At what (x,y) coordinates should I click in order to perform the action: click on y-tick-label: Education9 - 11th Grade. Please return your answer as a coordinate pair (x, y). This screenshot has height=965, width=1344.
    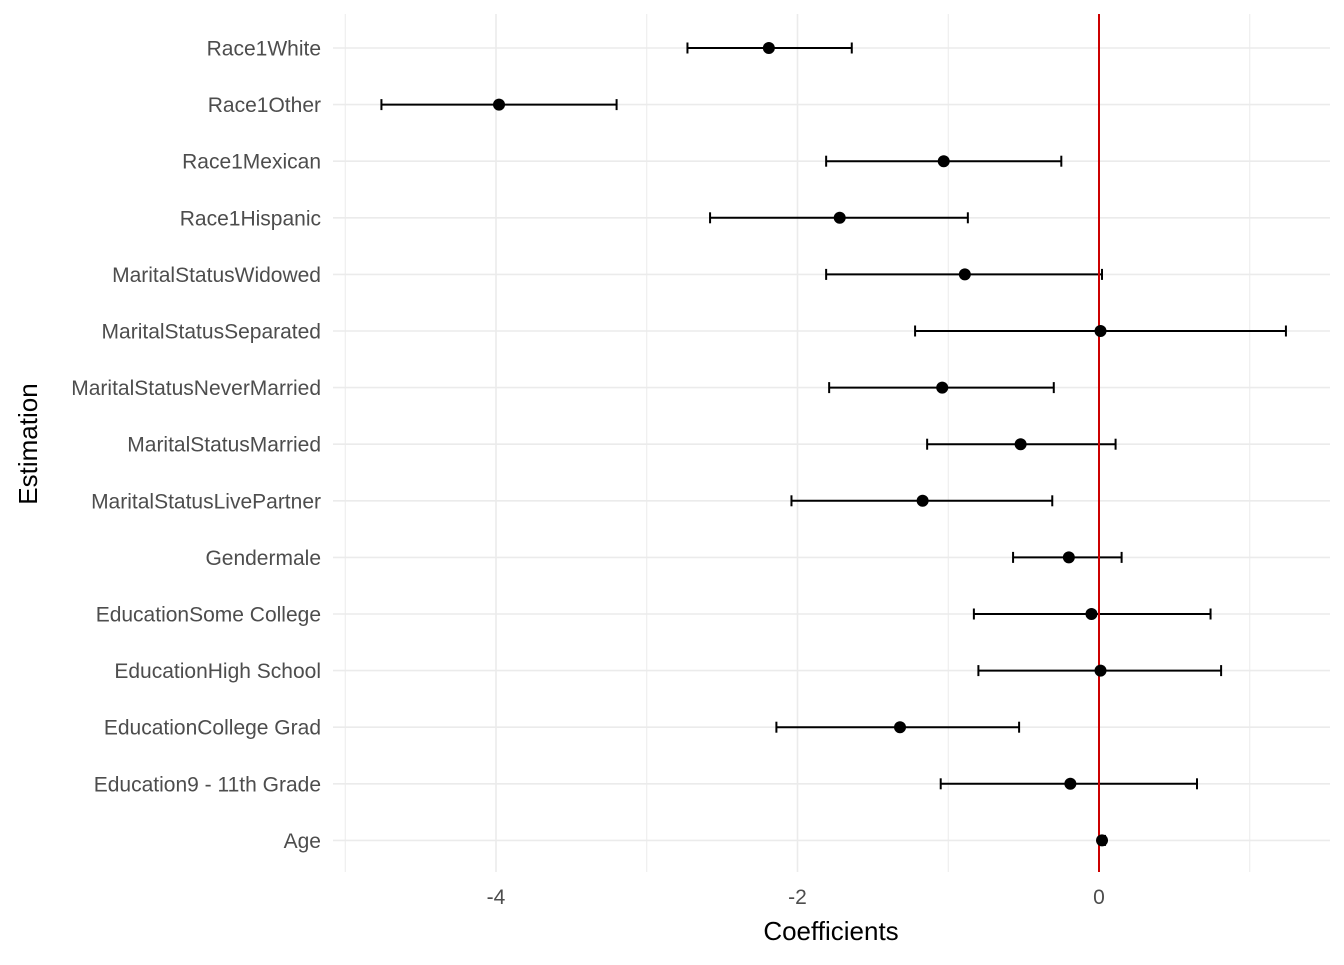
    Looking at the image, I should click on (207, 784).